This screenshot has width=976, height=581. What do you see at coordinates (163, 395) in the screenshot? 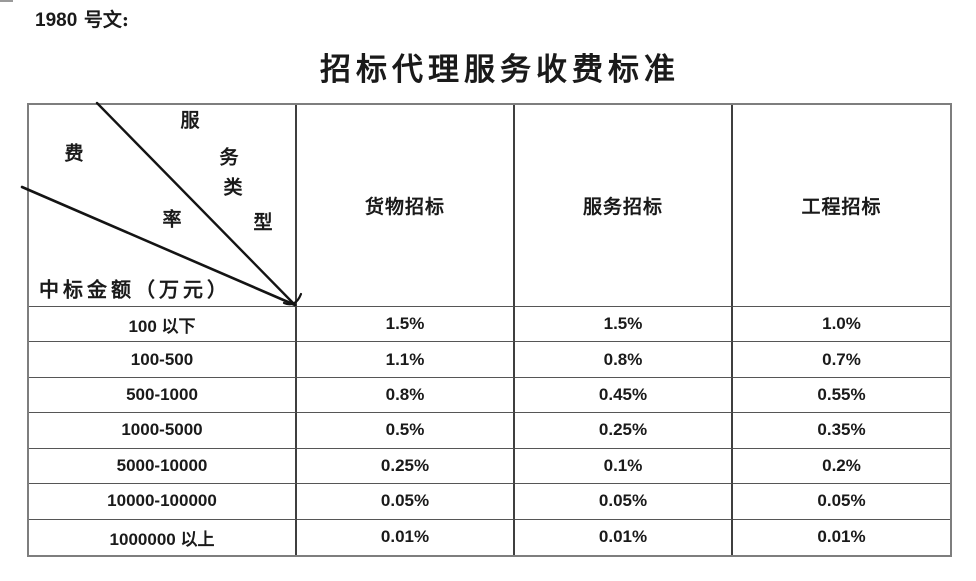
I see `row-range-label: 500-1000` at bounding box center [163, 395].